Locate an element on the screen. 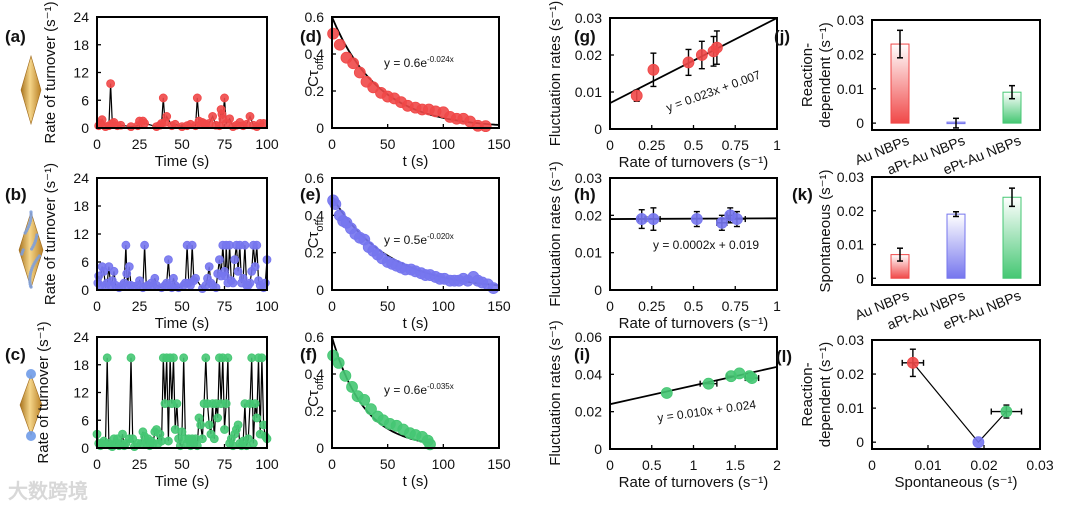 The width and height of the screenshot is (1080, 511). fit-equation: y = 0.010x + 0.024 is located at coordinates (706, 411).